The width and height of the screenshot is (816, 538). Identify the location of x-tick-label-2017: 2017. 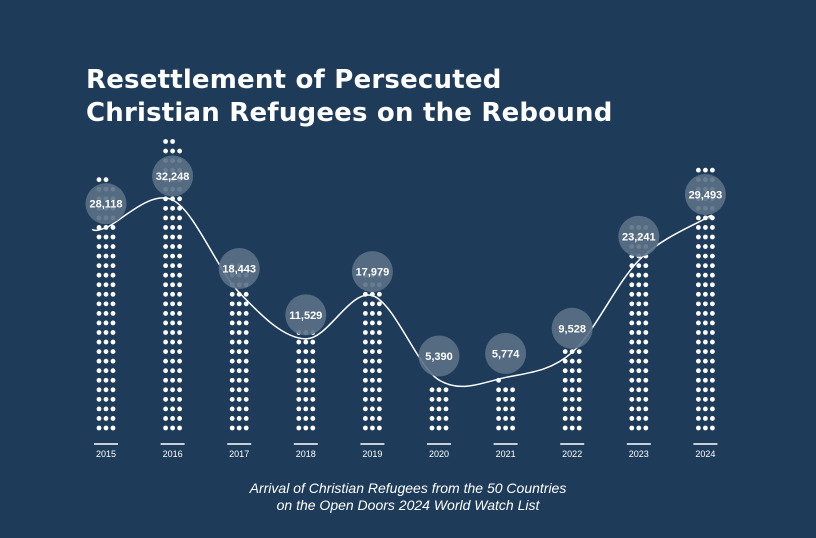
(239, 454).